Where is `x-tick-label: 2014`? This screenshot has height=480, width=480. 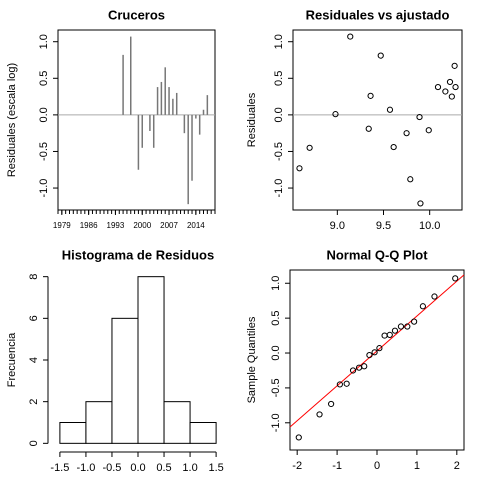
x-tick-label: 2014 is located at coordinates (196, 225).